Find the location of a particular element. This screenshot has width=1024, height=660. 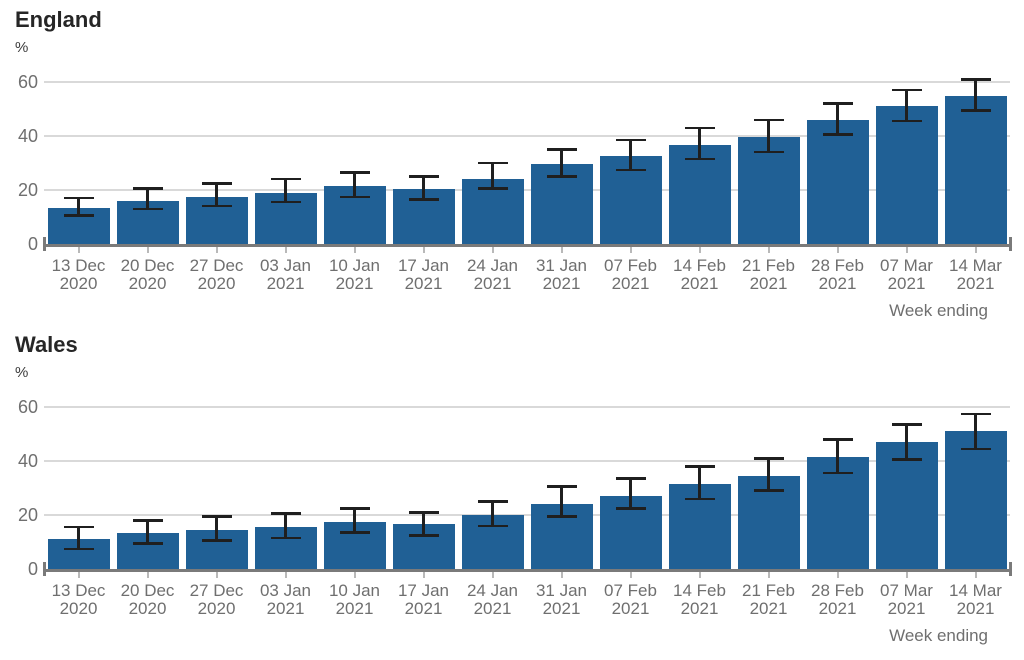

error-bar-cap-bottom-07-feb is located at coordinates (630, 508).